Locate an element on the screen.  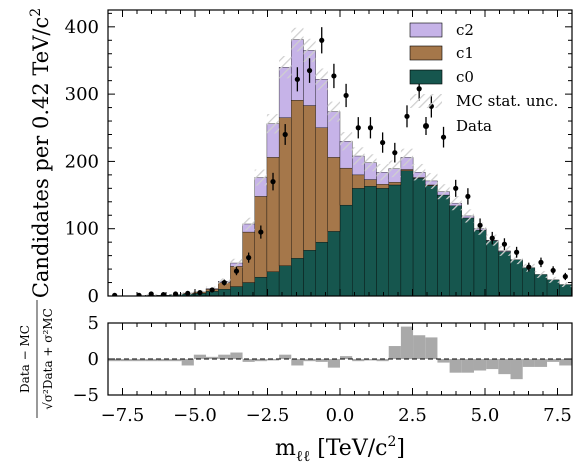
ratio-y-tick-label: 5 is located at coordinates (93, 323).